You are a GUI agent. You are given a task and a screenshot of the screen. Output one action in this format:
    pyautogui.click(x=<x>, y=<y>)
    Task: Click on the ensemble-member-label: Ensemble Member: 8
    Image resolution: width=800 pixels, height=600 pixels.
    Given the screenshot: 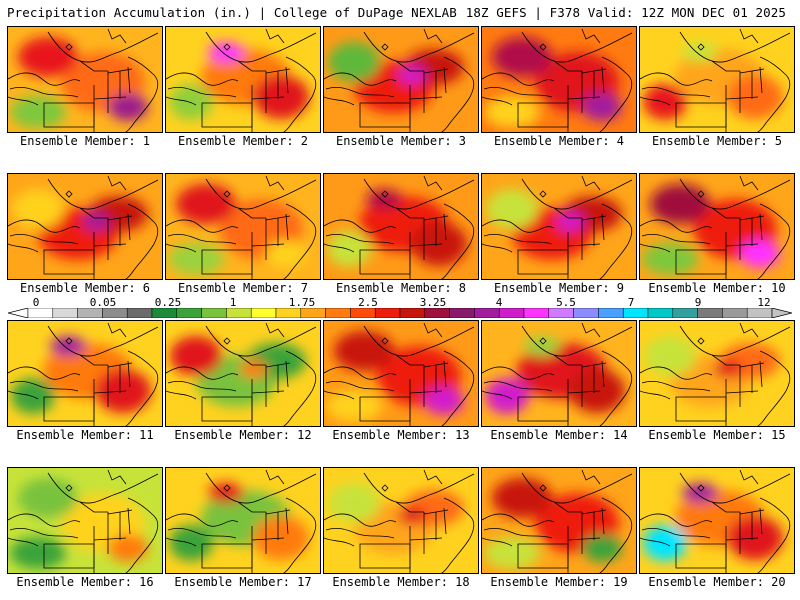 What is the action you would take?
    pyautogui.click(x=401, y=288)
    